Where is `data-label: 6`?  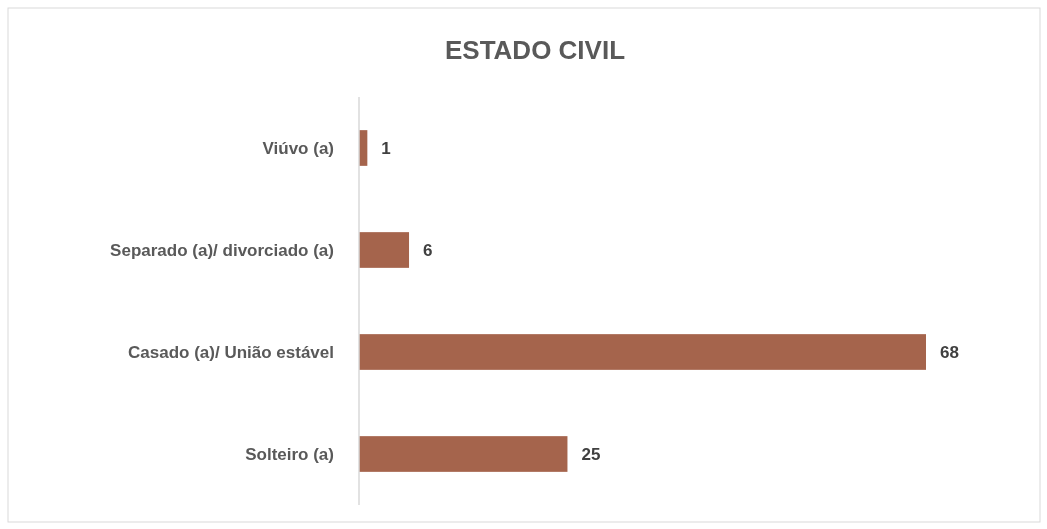
data-label: 6 is located at coordinates (428, 250).